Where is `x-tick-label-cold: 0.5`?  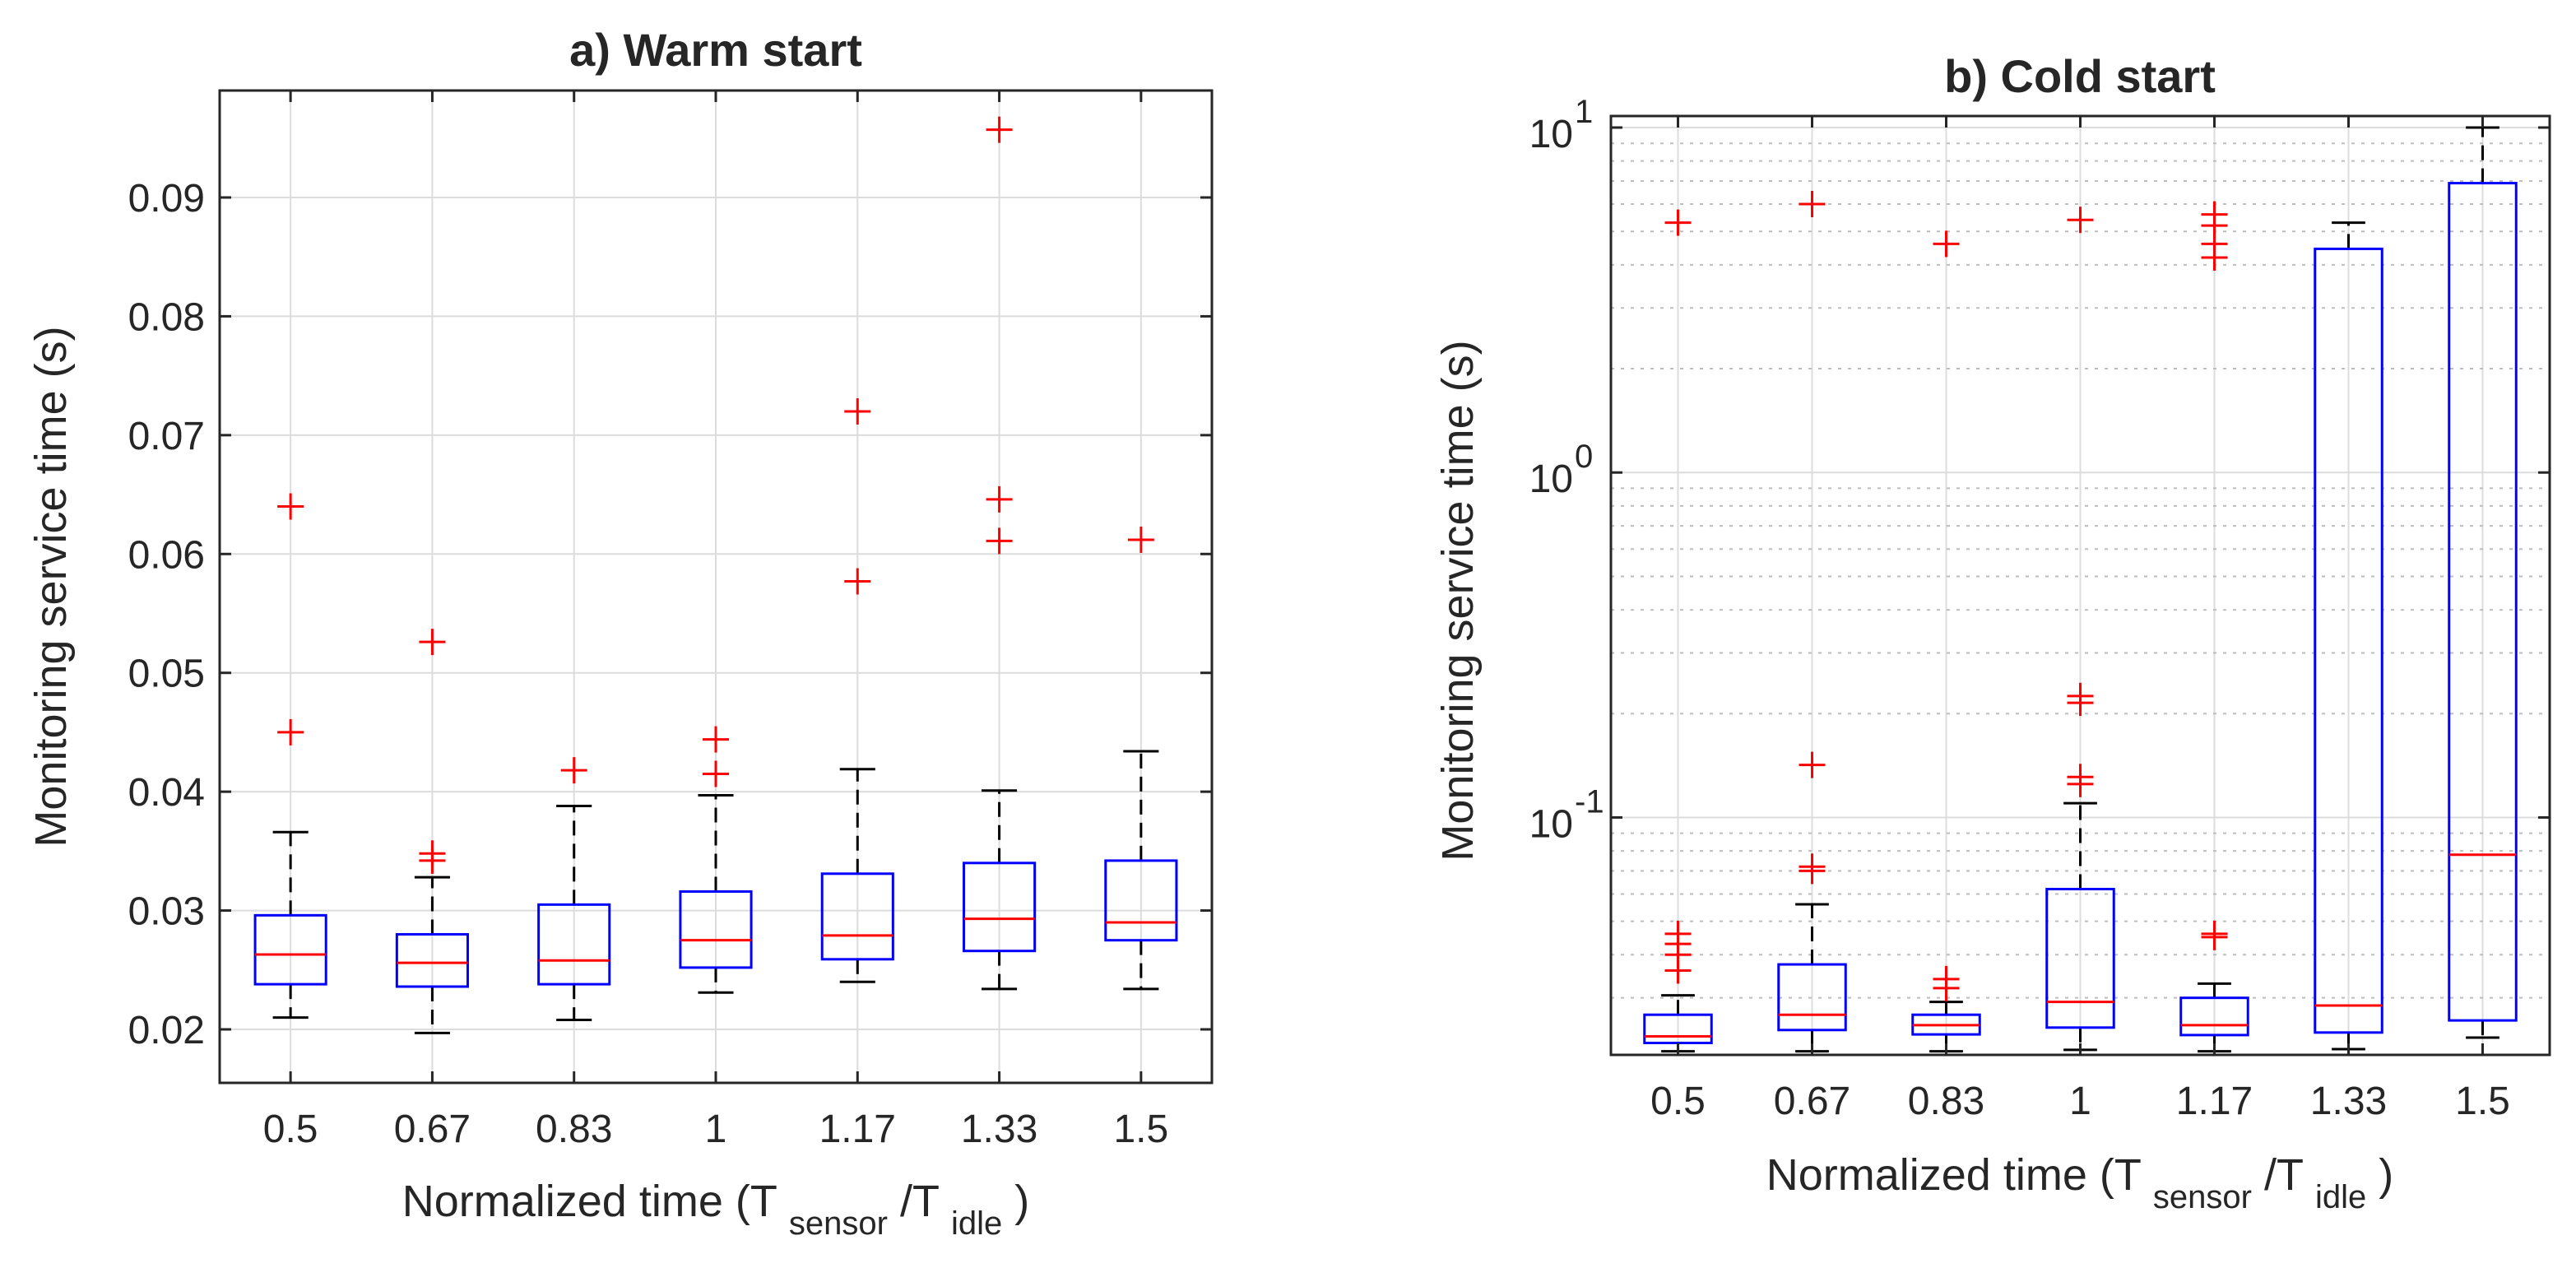 x-tick-label-cold: 0.5 is located at coordinates (1678, 1101).